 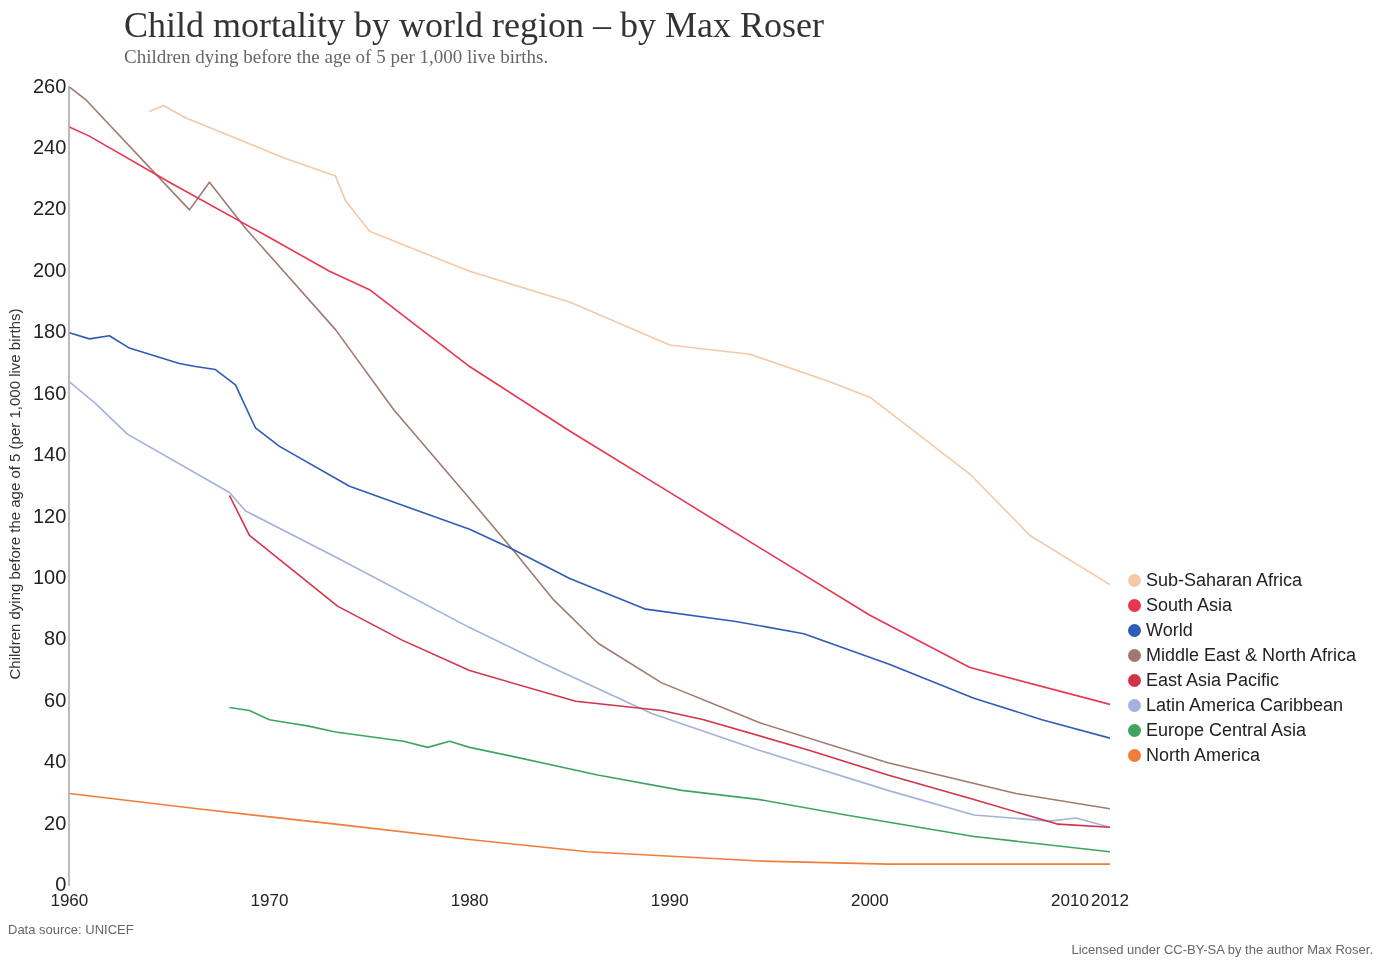 I want to click on y-tick-label: 260, so click(x=49, y=85).